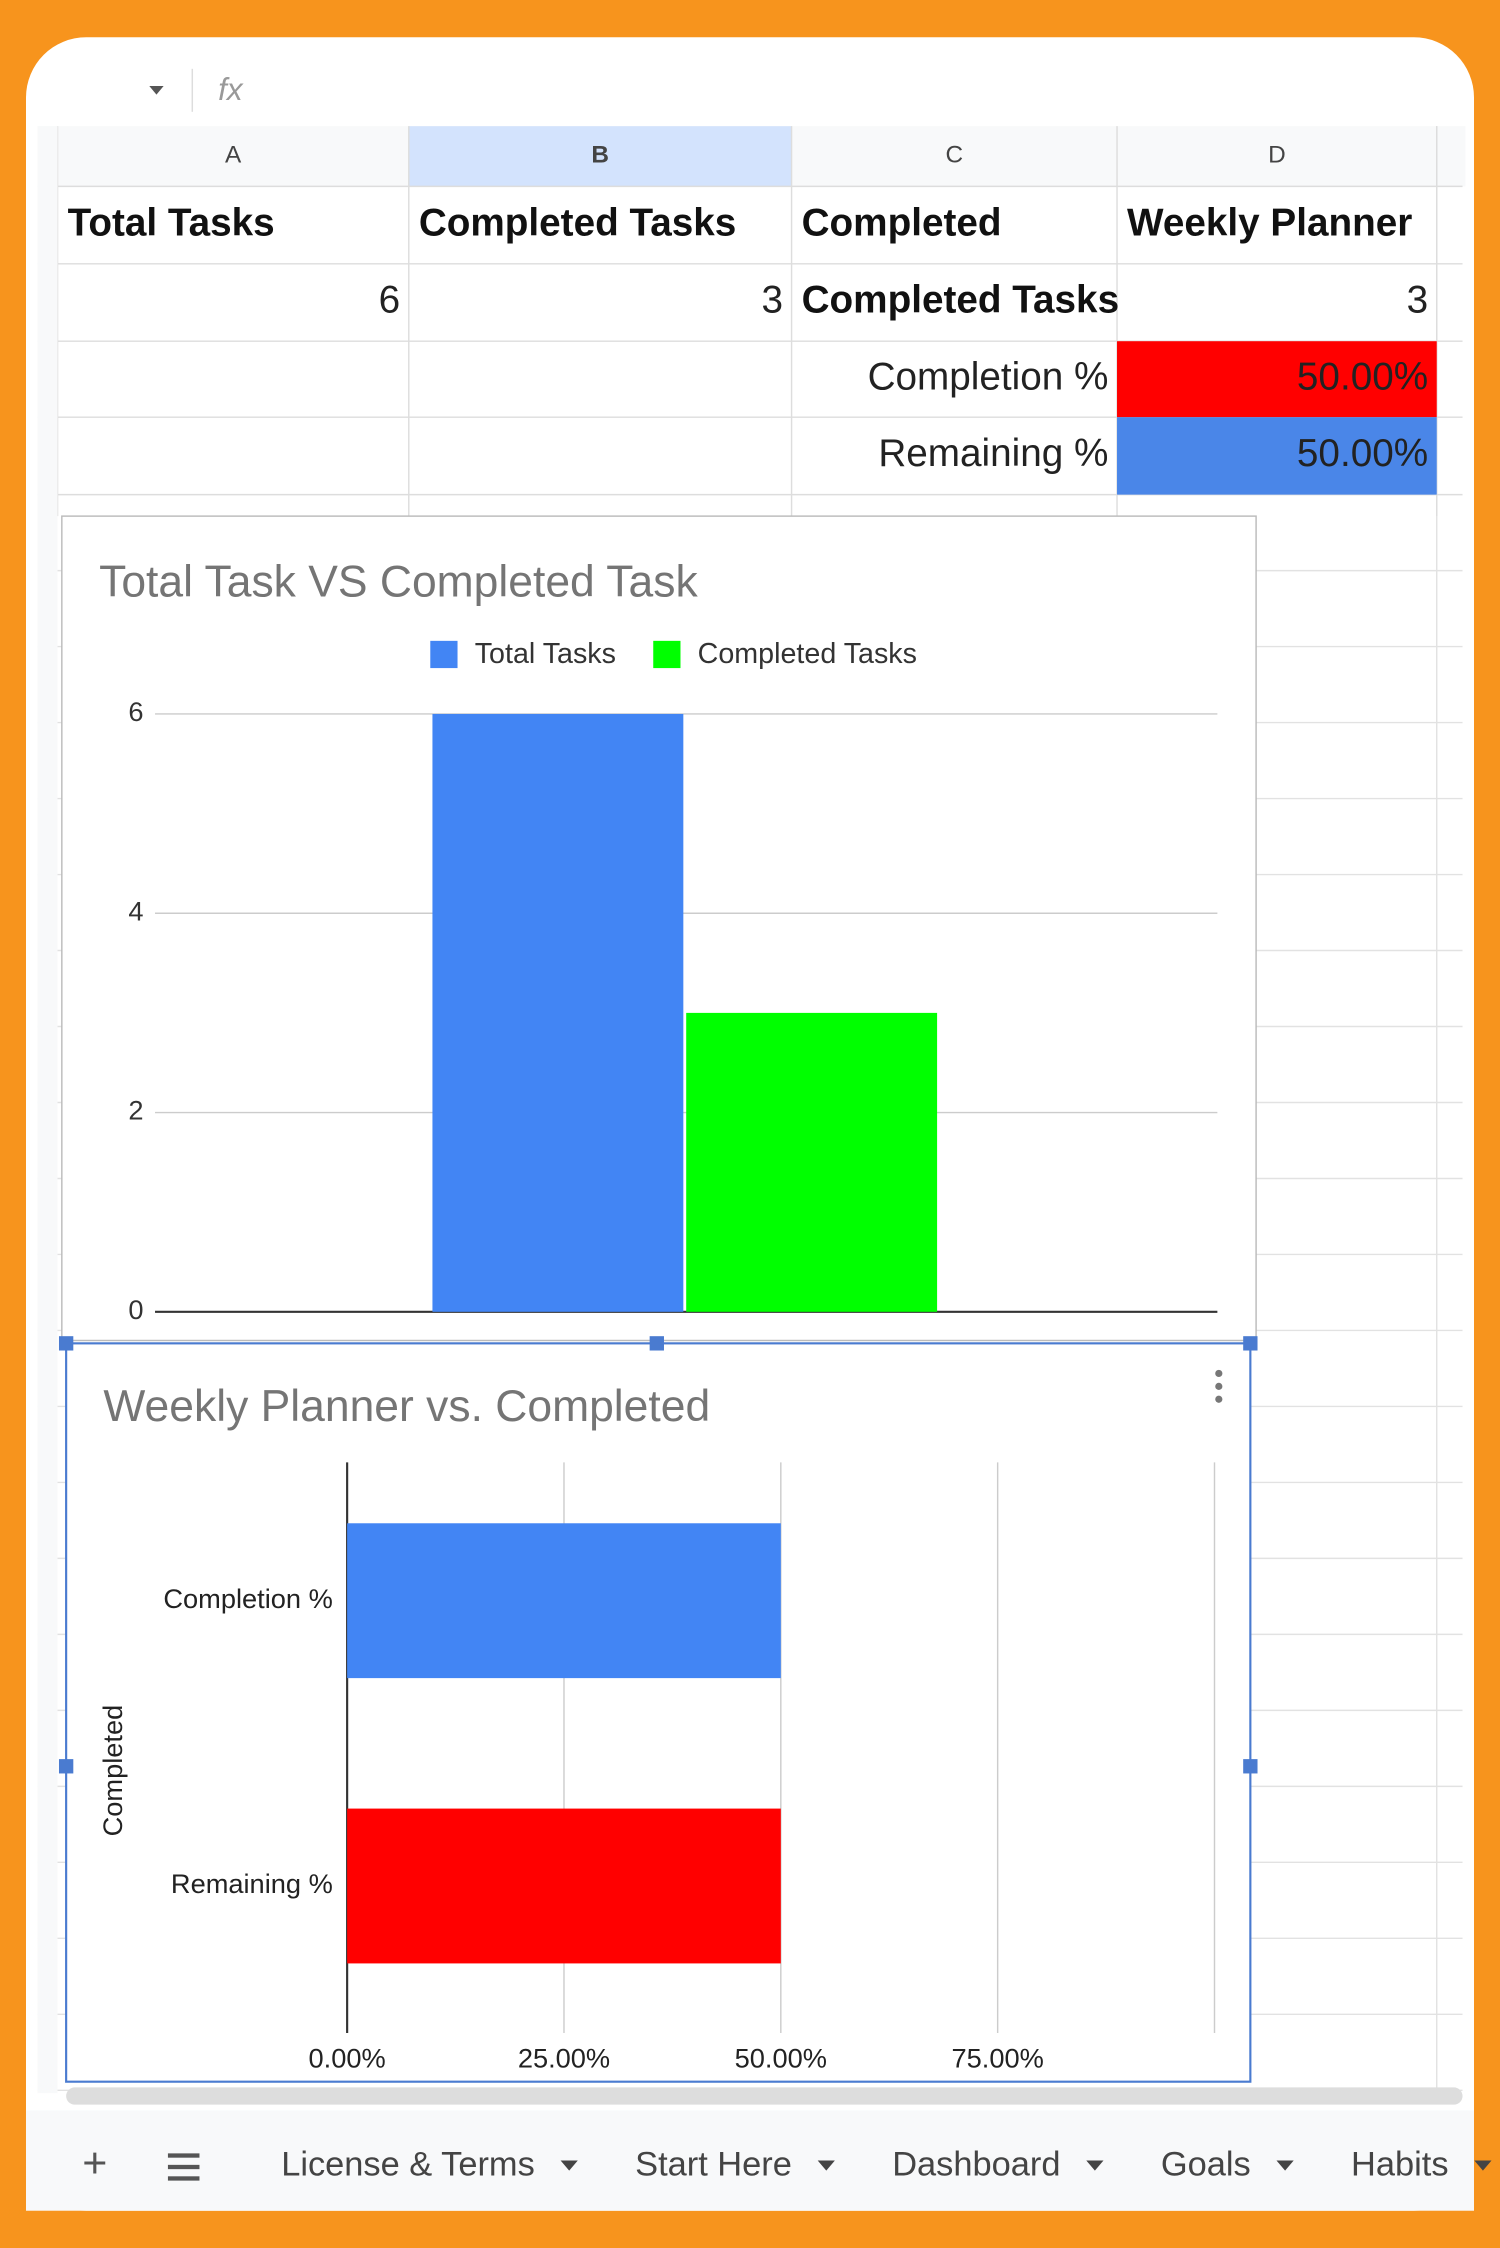  I want to click on x-tick-label: 75.00%, so click(998, 2057).